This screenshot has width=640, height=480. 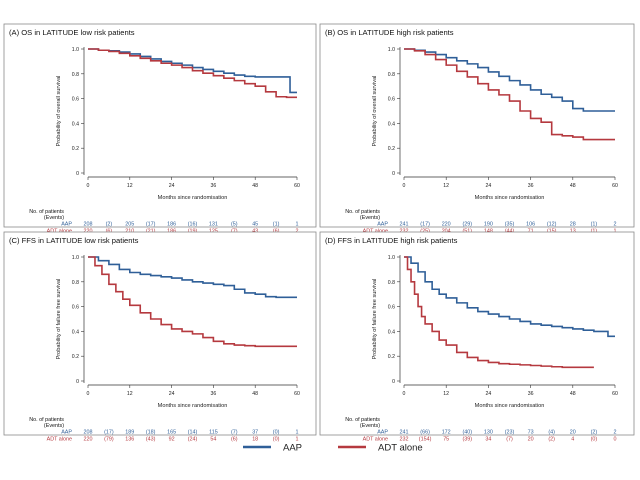 I want to click on risk-events: (35), so click(x=510, y=225).